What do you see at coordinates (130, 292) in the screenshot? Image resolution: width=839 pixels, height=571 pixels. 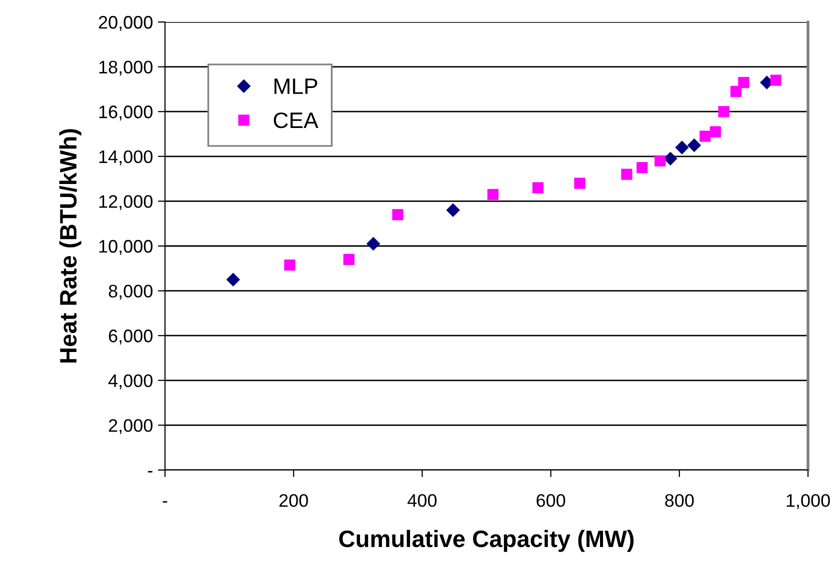 I see `y-tick-label: 8,000` at bounding box center [130, 292].